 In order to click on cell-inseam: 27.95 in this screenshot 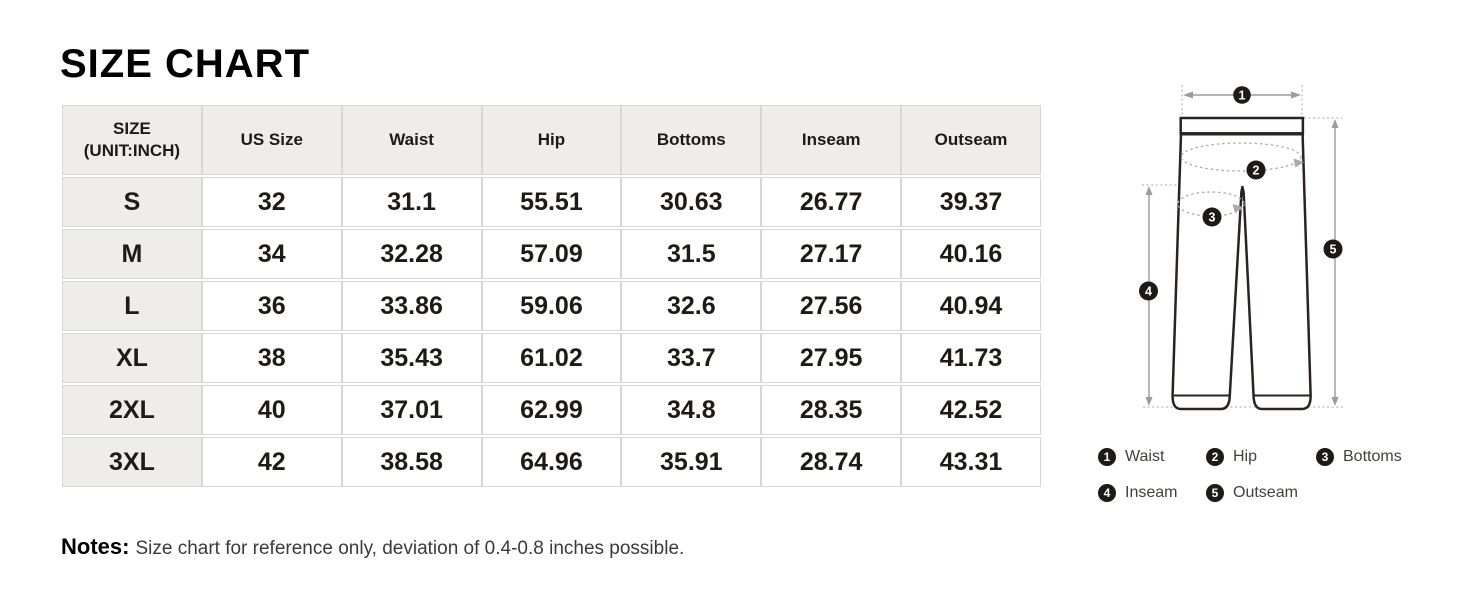, I will do `click(831, 358)`.